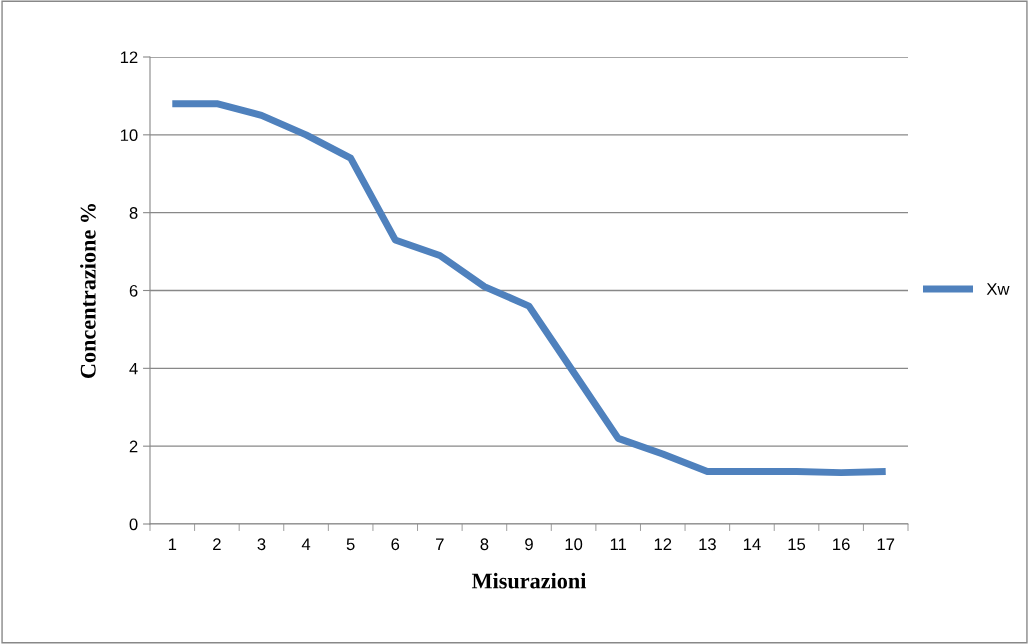  What do you see at coordinates (261, 544) in the screenshot?
I see `x-tick-label: 3` at bounding box center [261, 544].